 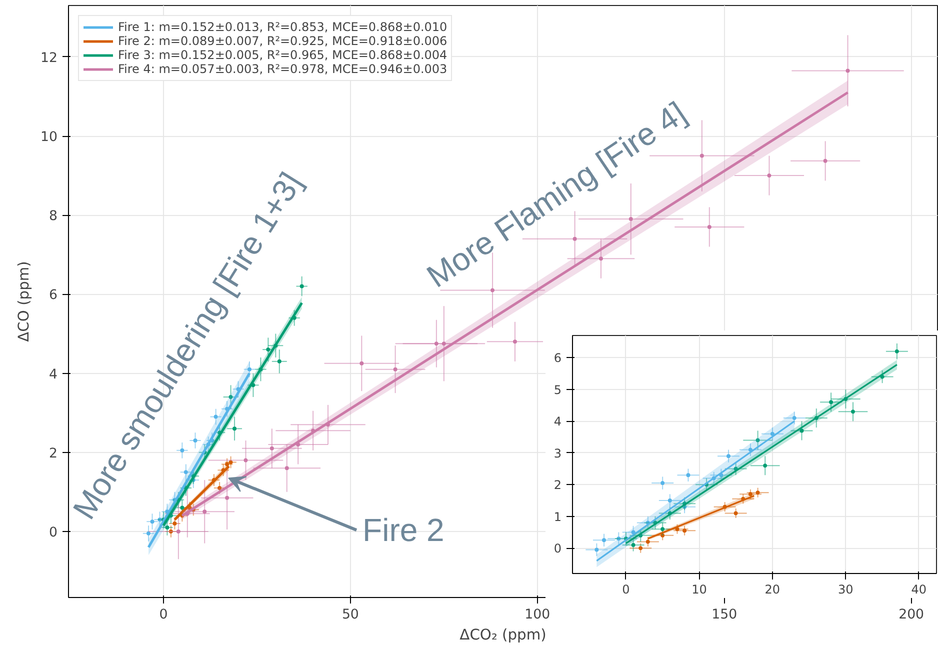 What do you see at coordinates (283, 41) in the screenshot?
I see `legend-label: Fire 2: m=0.089±0.007, R²=0.925, MCE=0.918±0.006` at bounding box center [283, 41].